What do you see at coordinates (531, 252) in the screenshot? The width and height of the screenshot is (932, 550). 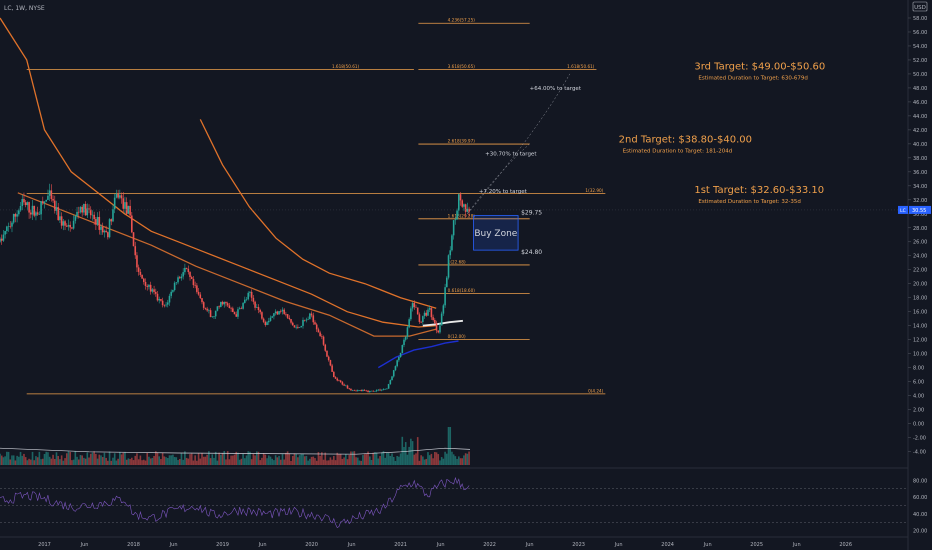 I see `buy-zone-bottom-label: $24.80` at bounding box center [531, 252].